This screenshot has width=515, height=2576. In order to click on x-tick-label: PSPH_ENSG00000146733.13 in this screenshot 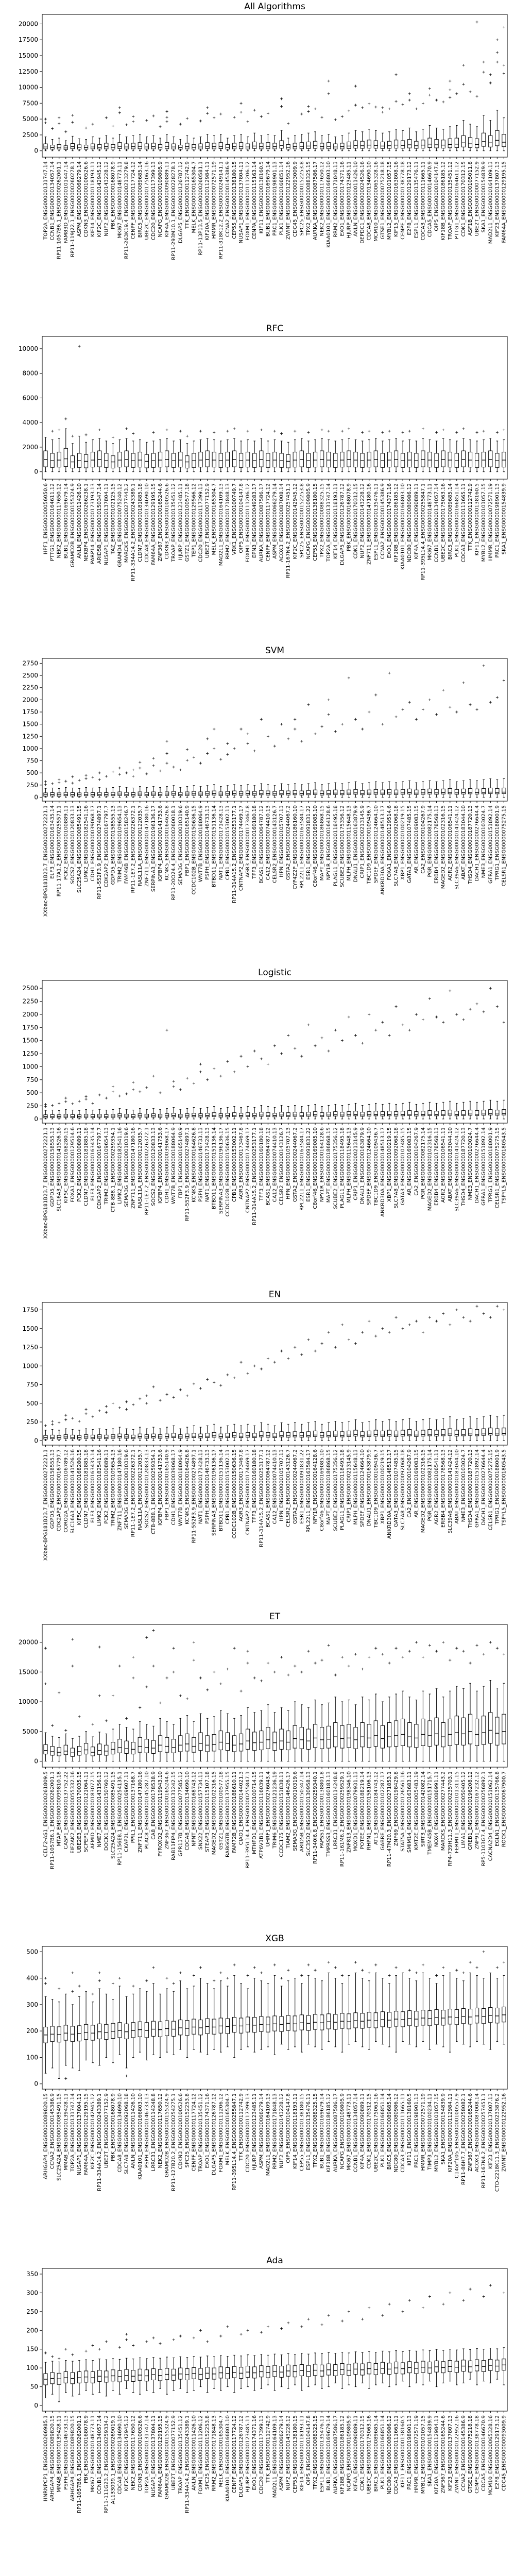, I will do `click(208, 1486)`.